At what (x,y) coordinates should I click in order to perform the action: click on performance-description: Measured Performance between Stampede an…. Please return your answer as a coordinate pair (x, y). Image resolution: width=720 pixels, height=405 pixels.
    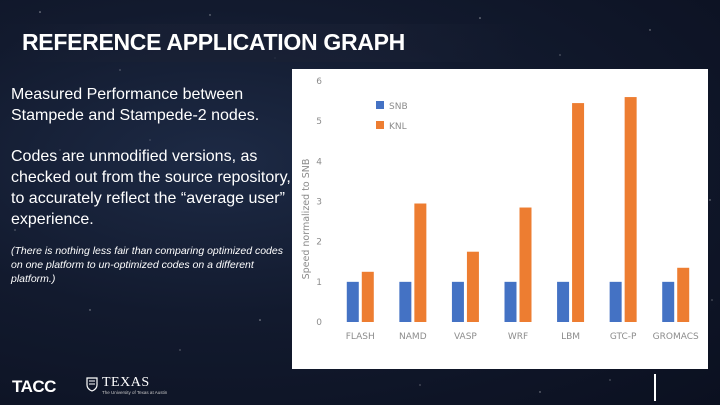
    Looking at the image, I should click on (135, 105).